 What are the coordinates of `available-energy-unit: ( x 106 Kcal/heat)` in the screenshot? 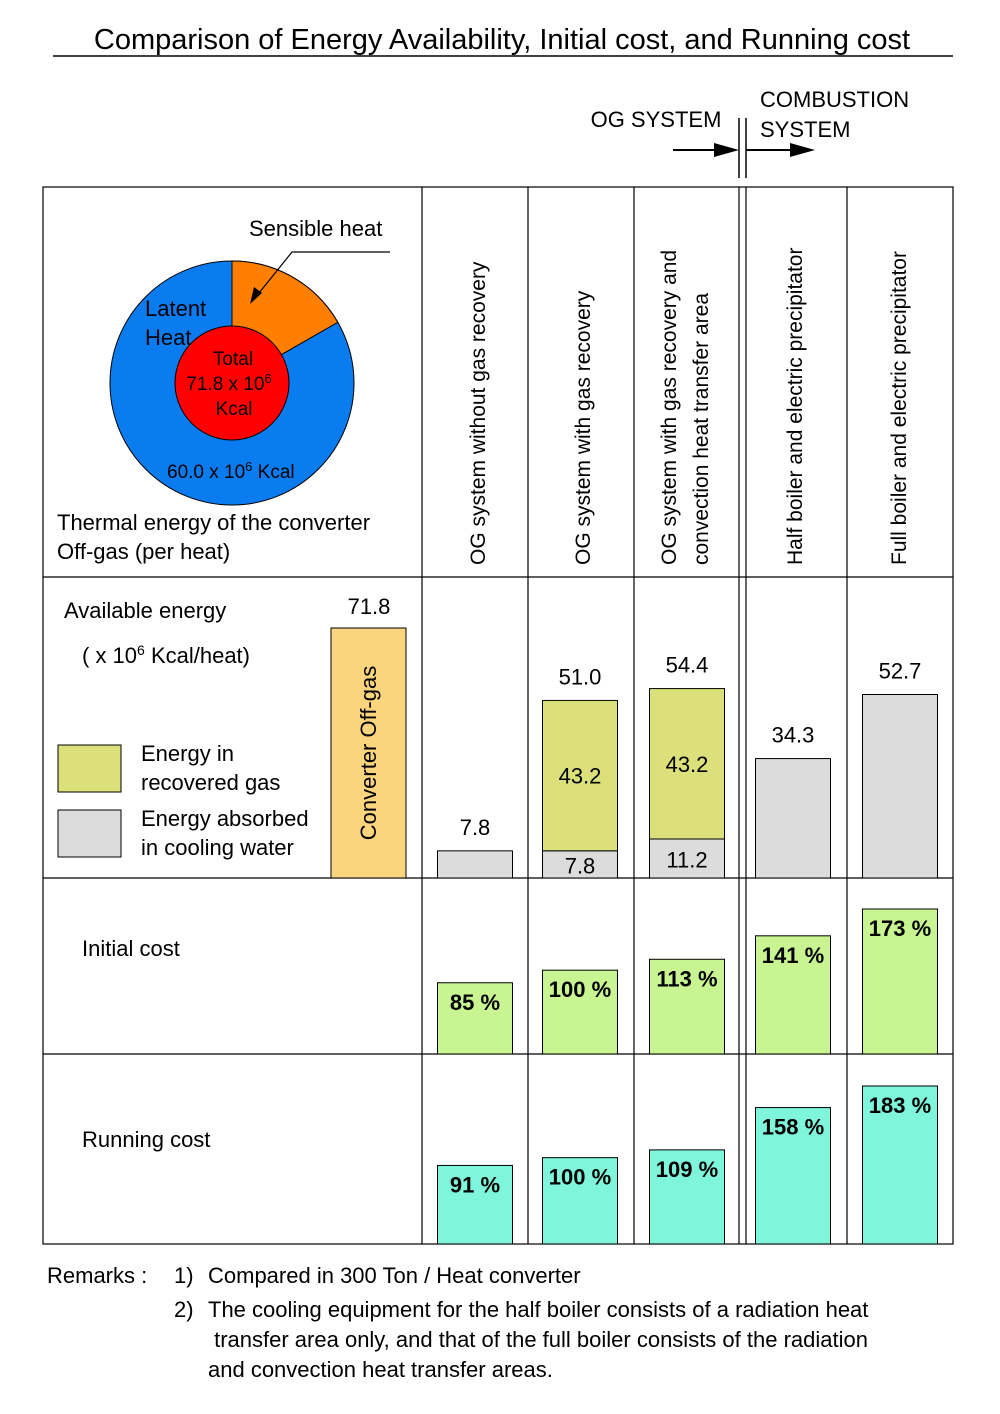 It's located at (166, 655).